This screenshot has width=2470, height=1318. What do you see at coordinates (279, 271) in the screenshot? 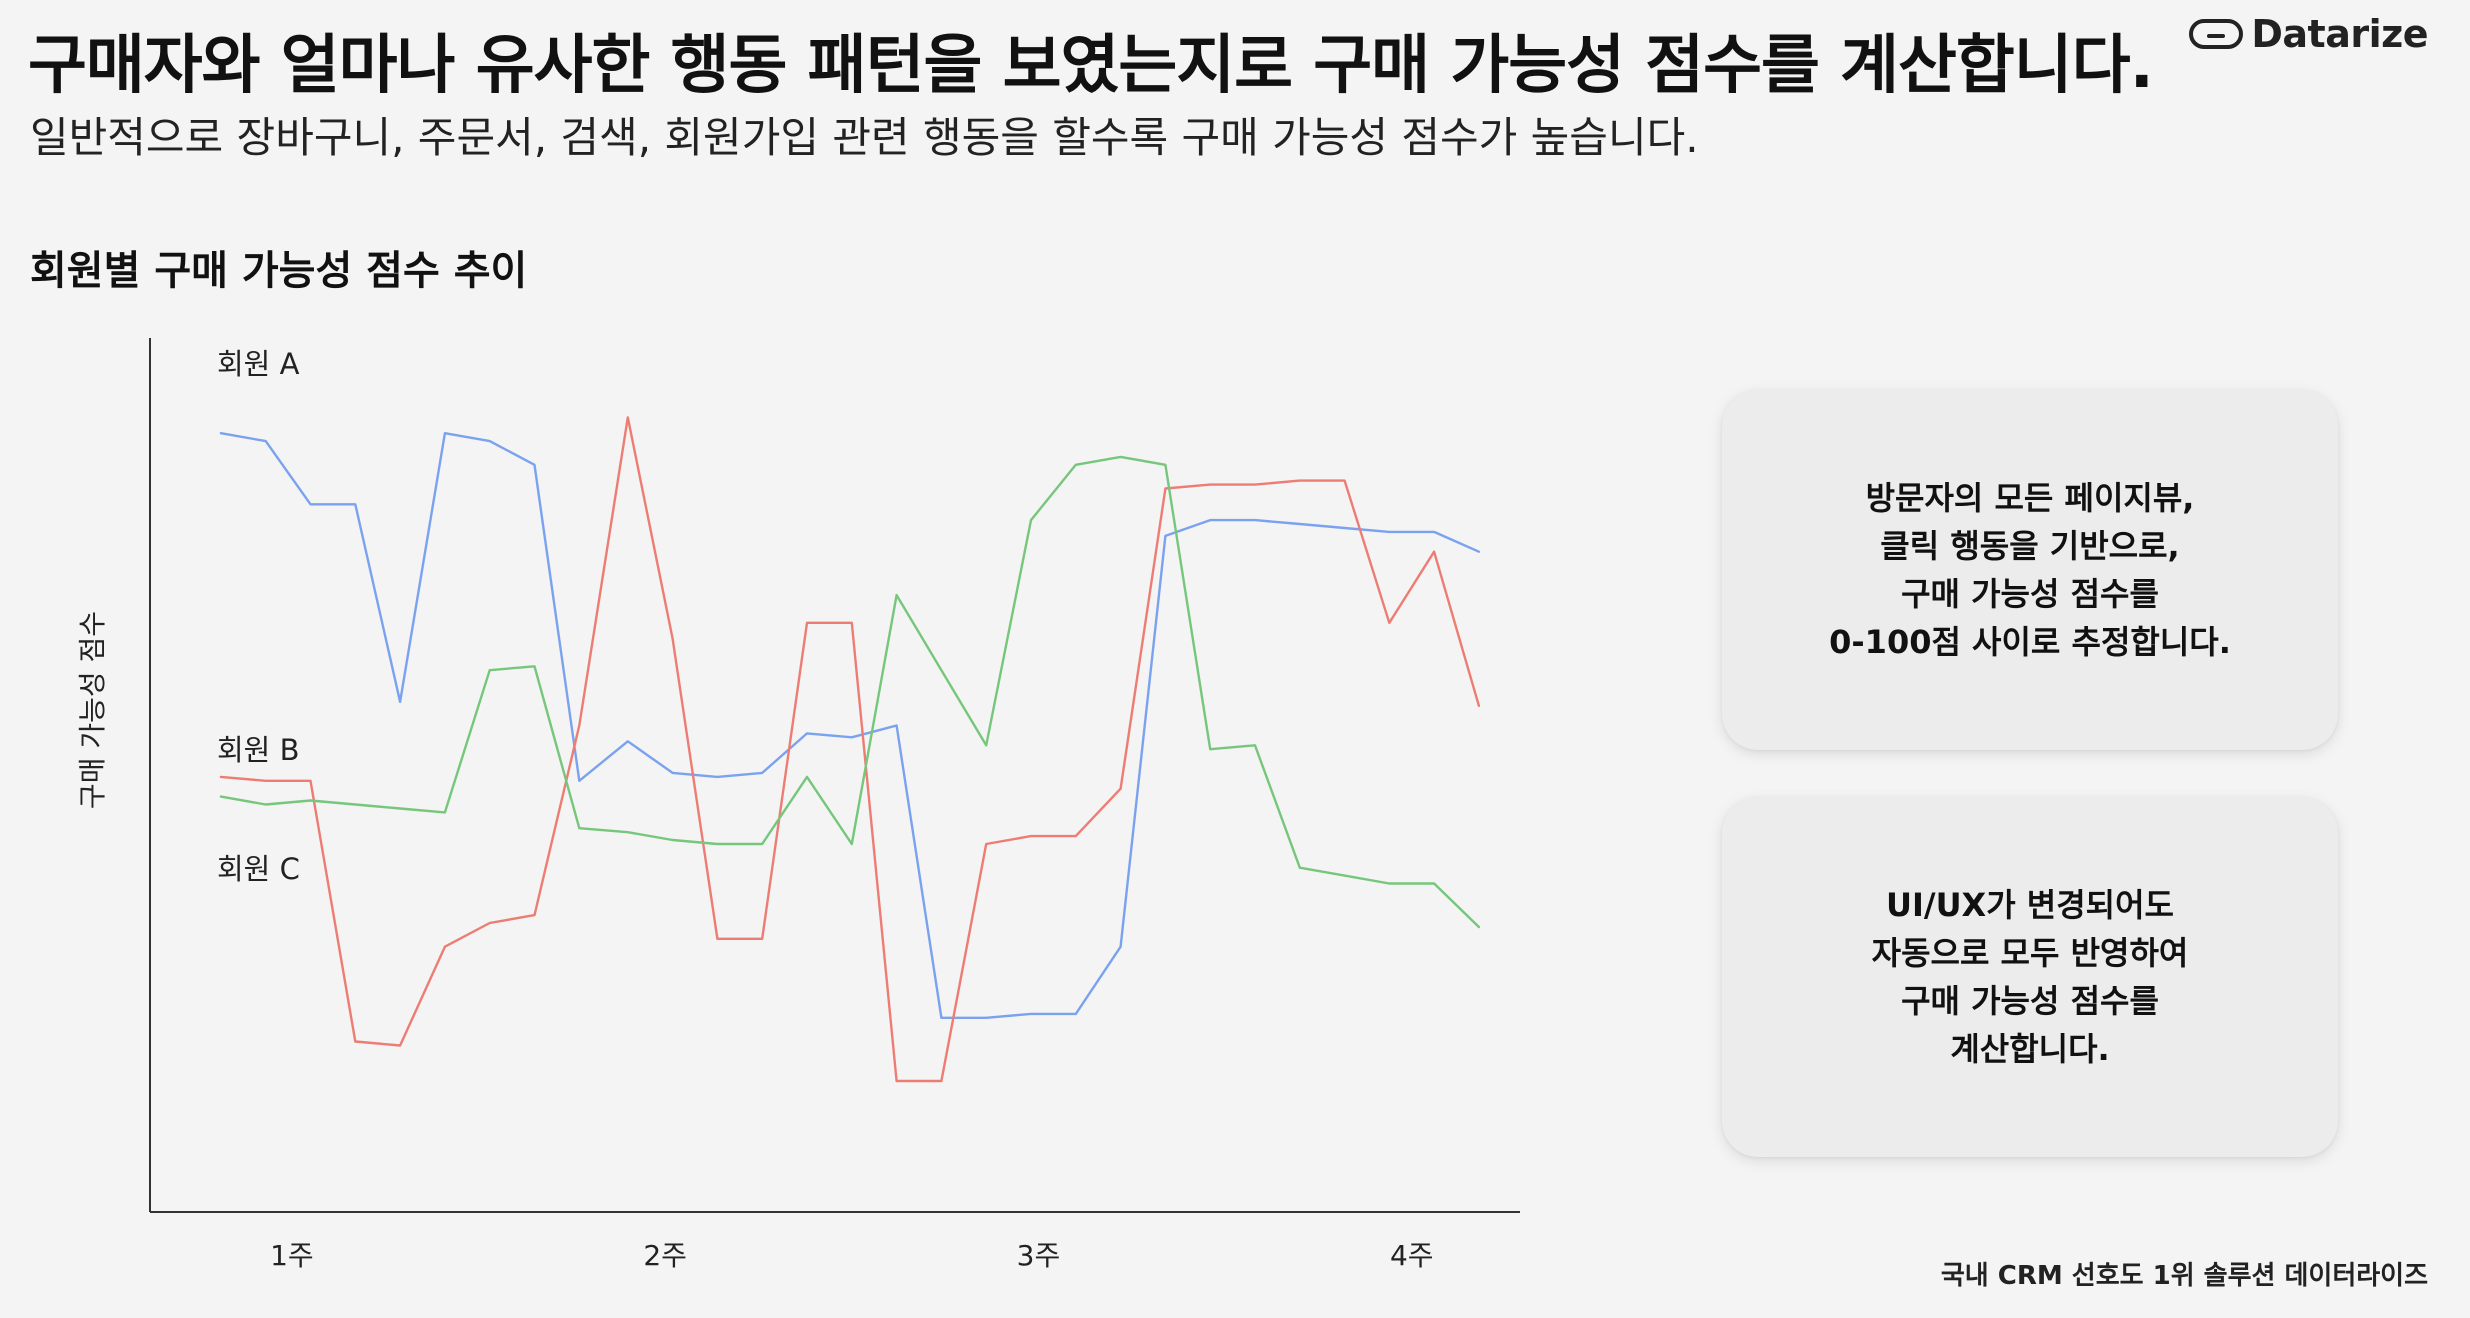
I see `chart-section-title: 회원별 구매 가능성 점수 추이` at bounding box center [279, 271].